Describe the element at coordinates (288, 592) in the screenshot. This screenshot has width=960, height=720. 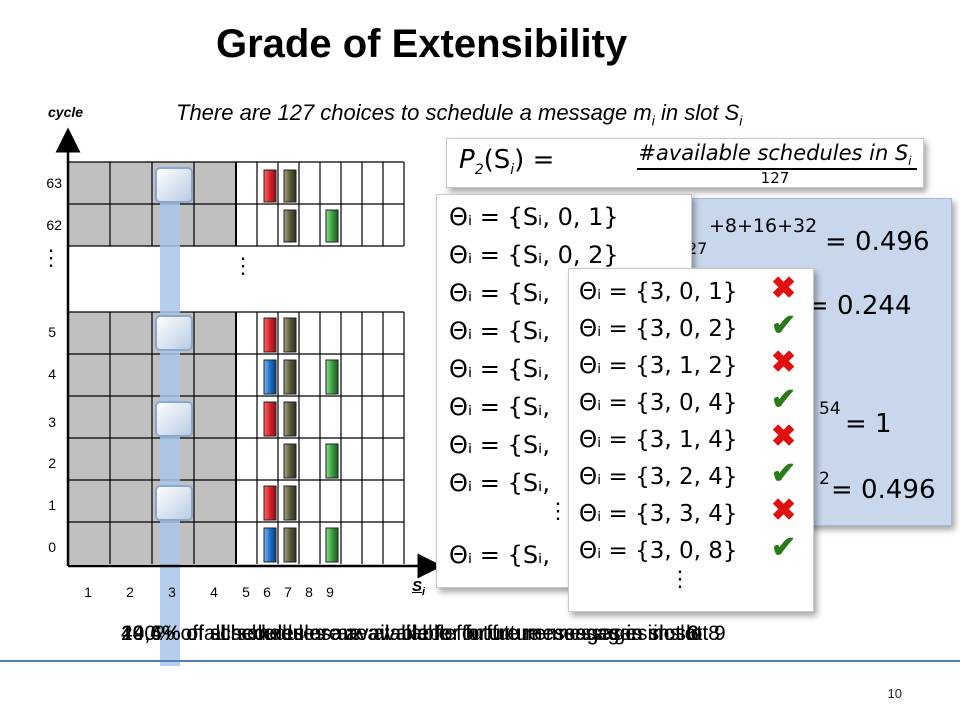
I see `x-tick-7: 7` at that location.